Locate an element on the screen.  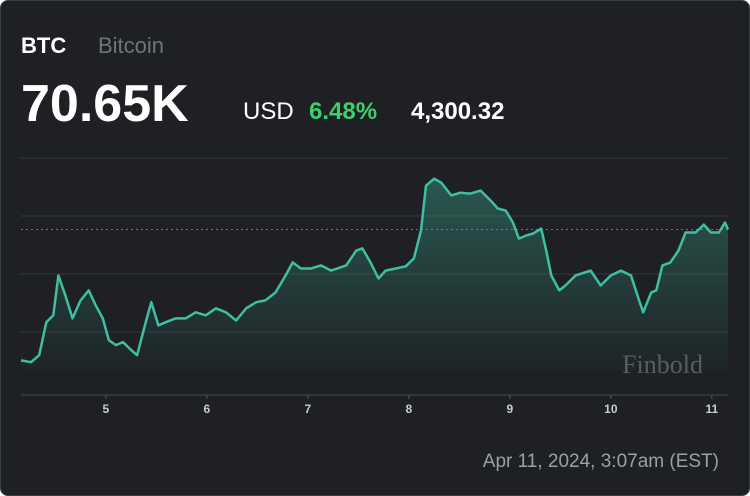
currency: USD is located at coordinates (268, 111).